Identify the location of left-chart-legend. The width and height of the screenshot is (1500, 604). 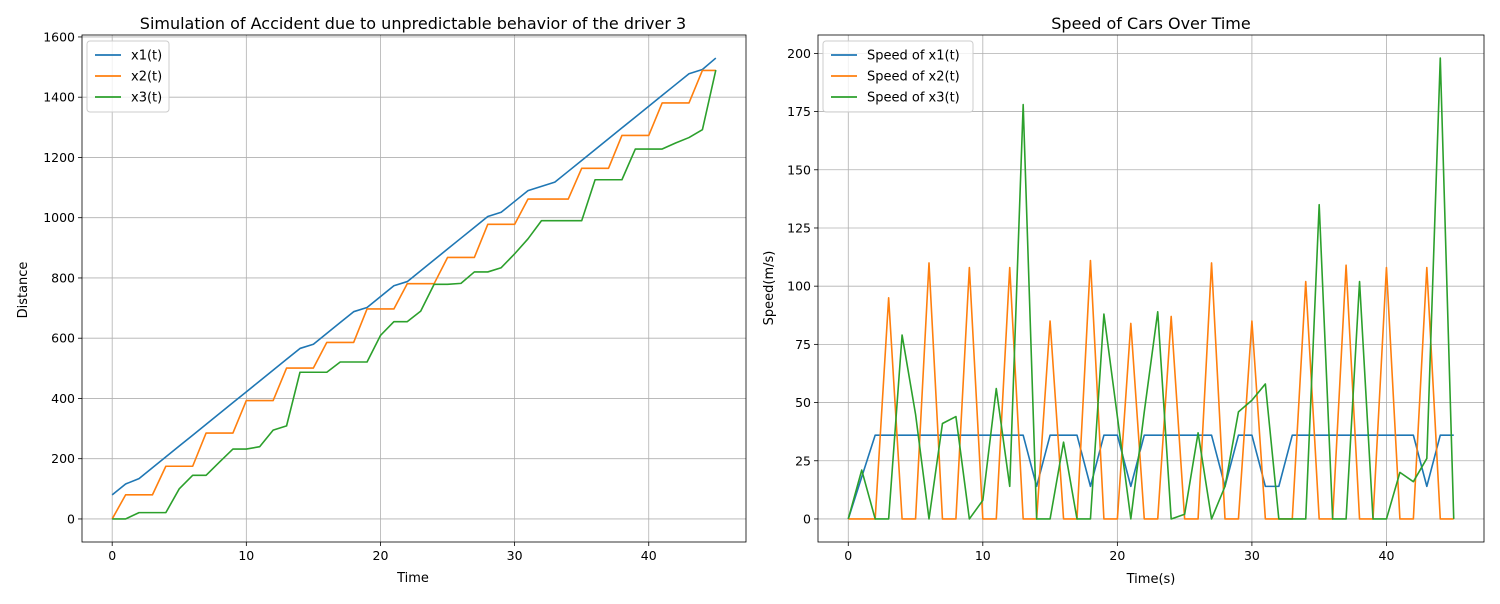
(128, 76).